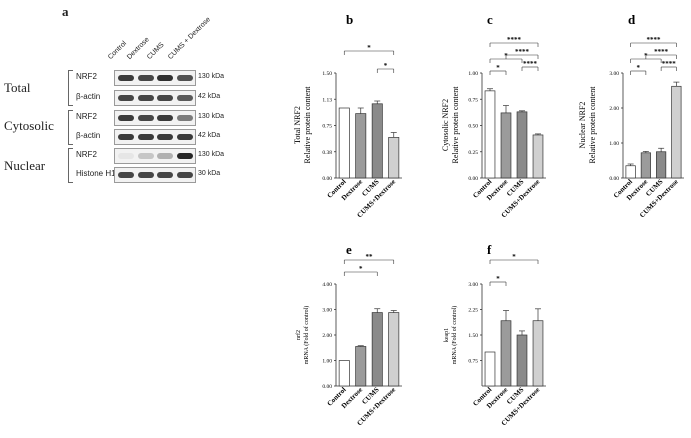  Describe the element at coordinates (298, 335) in the screenshot. I see `y-axis-label: nrf2` at that location.